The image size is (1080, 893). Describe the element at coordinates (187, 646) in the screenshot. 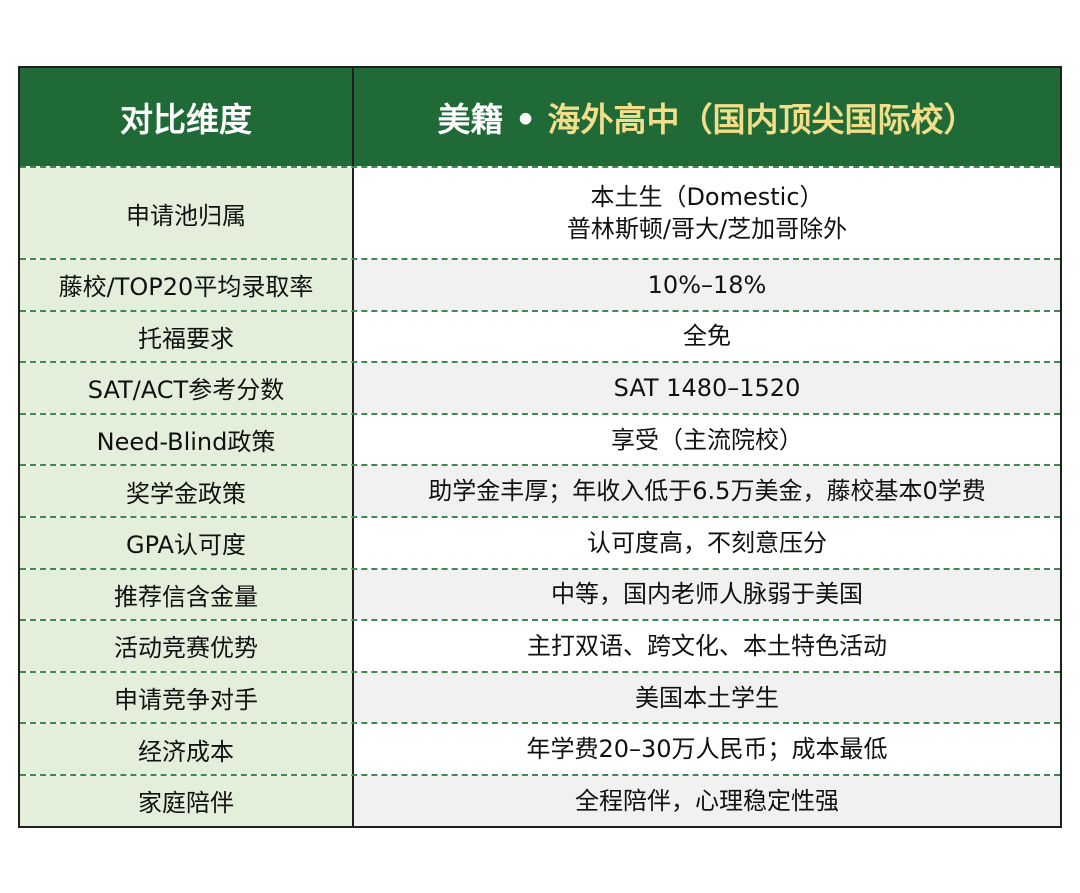

I see `dimension-cell: 活动竞赛优势` at that location.